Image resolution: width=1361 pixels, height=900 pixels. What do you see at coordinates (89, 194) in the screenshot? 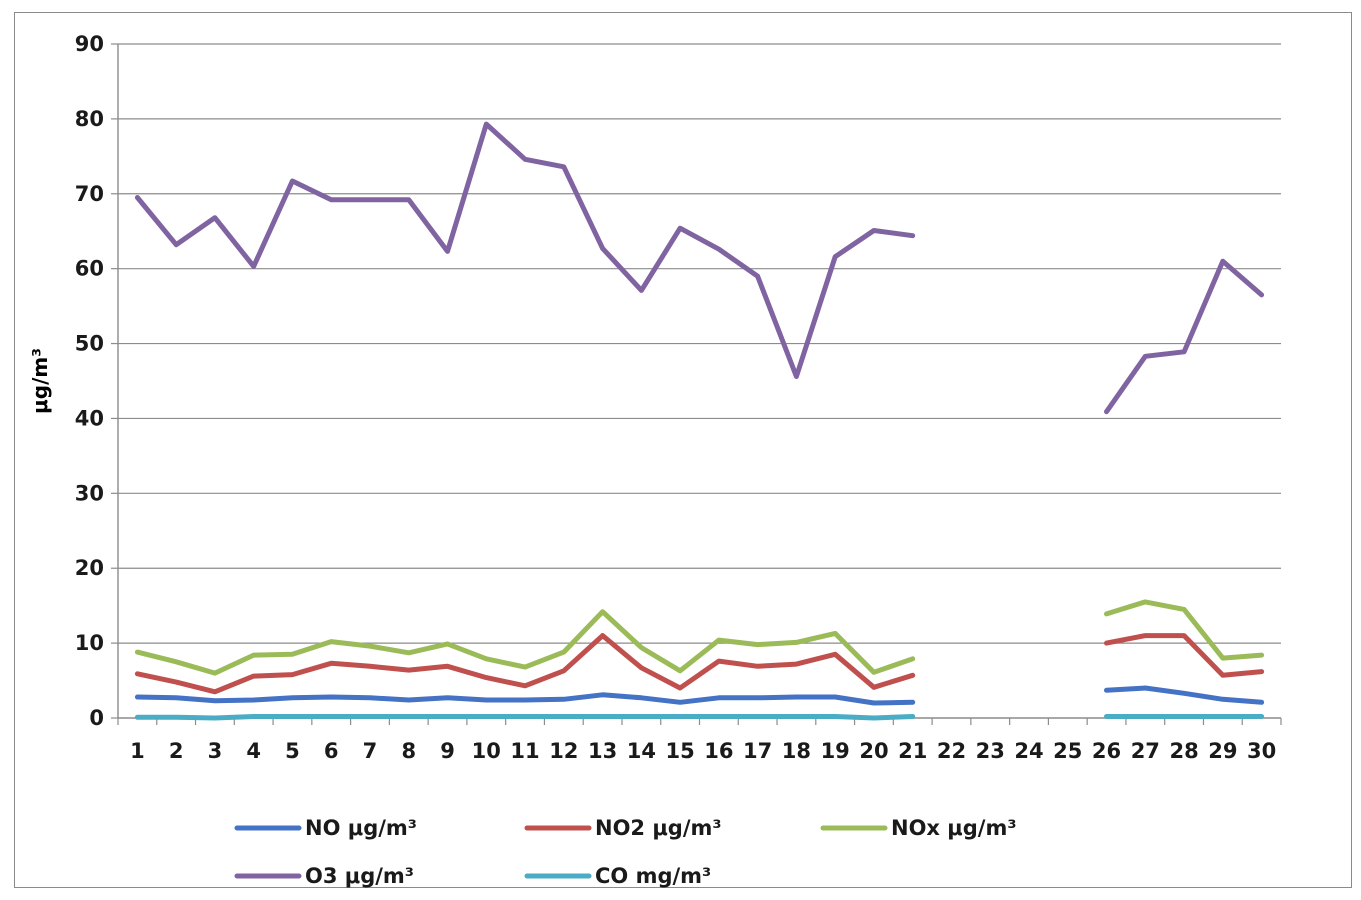
I see `y-tick-label: 70` at bounding box center [89, 194].